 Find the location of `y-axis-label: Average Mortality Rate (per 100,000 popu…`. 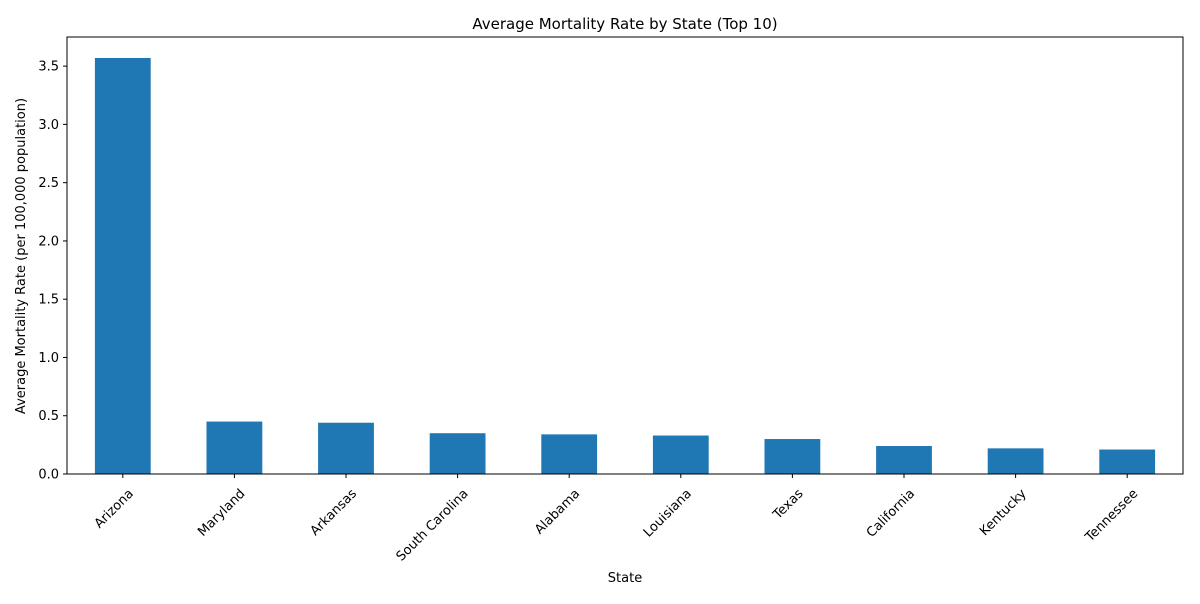

y-axis-label: Average Mortality Rate (per 100,000 popu… is located at coordinates (21, 256).